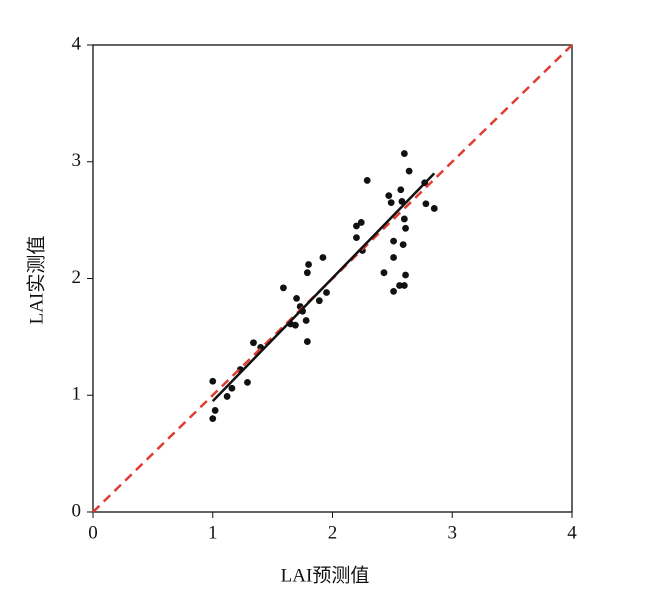  Describe the element at coordinates (93, 532) in the screenshot. I see `x-tick-label: 0` at that location.